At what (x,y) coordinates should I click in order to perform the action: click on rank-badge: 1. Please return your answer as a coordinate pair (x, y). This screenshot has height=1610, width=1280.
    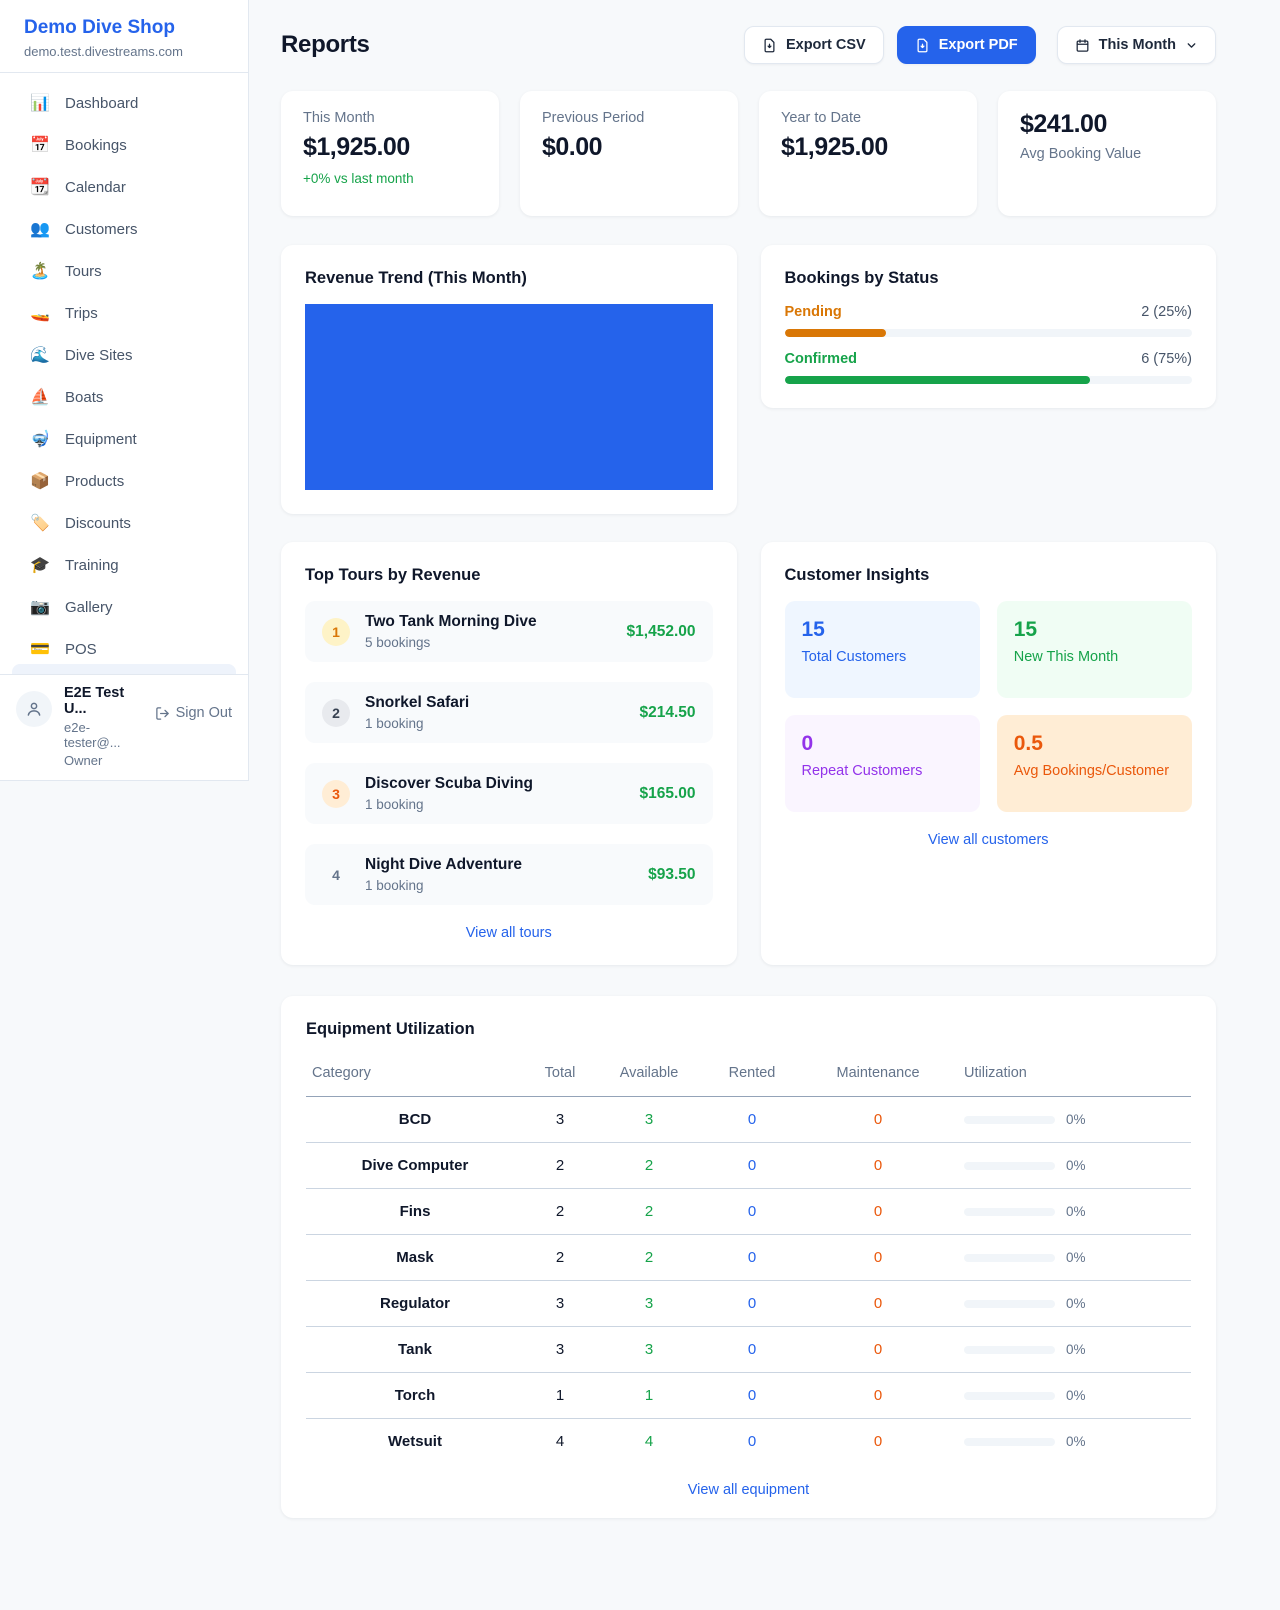
    Looking at the image, I should click on (336, 631).